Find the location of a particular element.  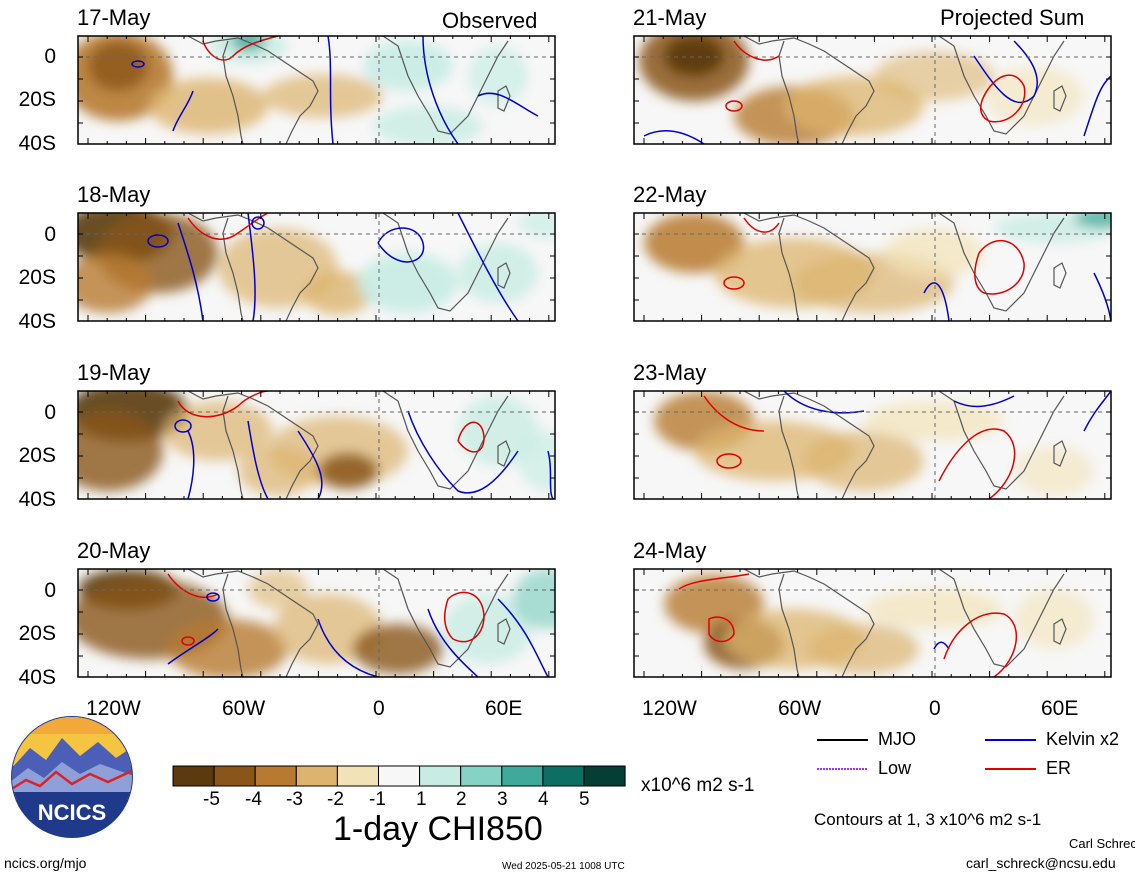

footer-author: Carl Schreck is located at coordinates (1102, 843).